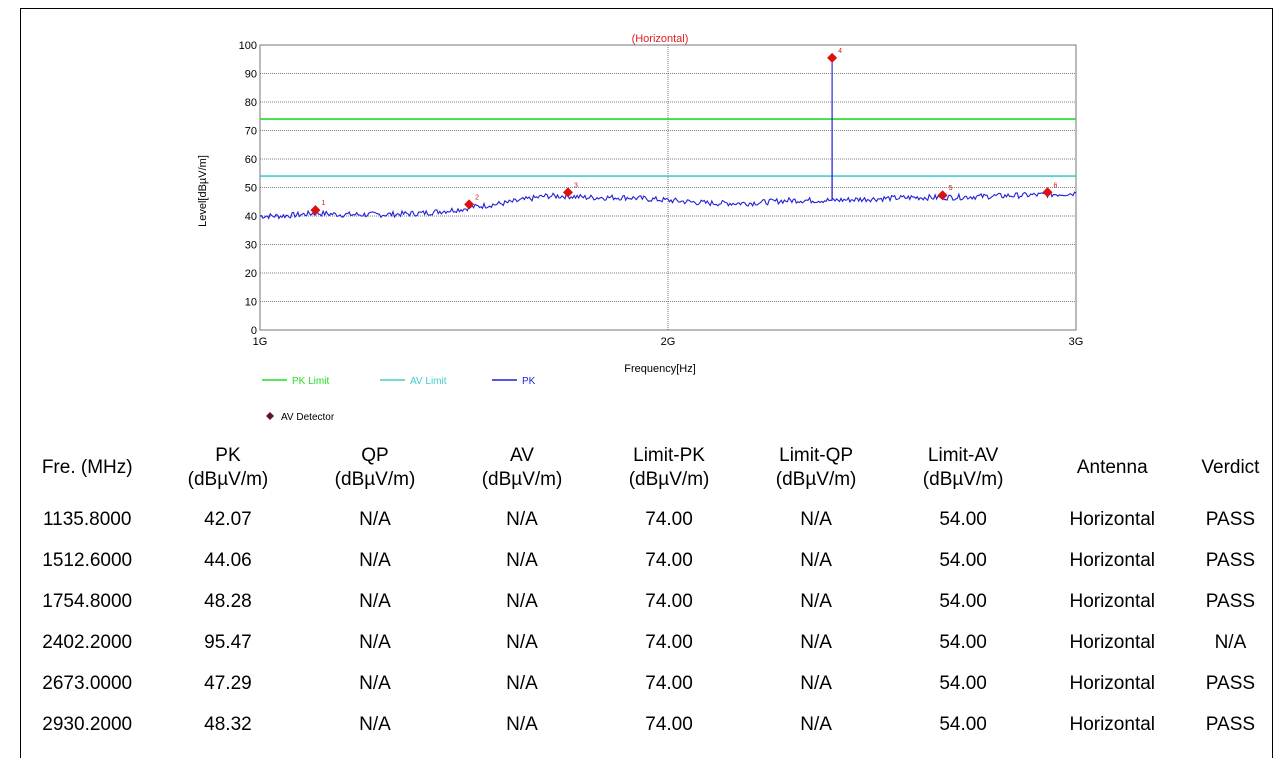 This screenshot has height=758, width=1282. What do you see at coordinates (522, 455) in the screenshot?
I see `column-header-text: AV` at bounding box center [522, 455].